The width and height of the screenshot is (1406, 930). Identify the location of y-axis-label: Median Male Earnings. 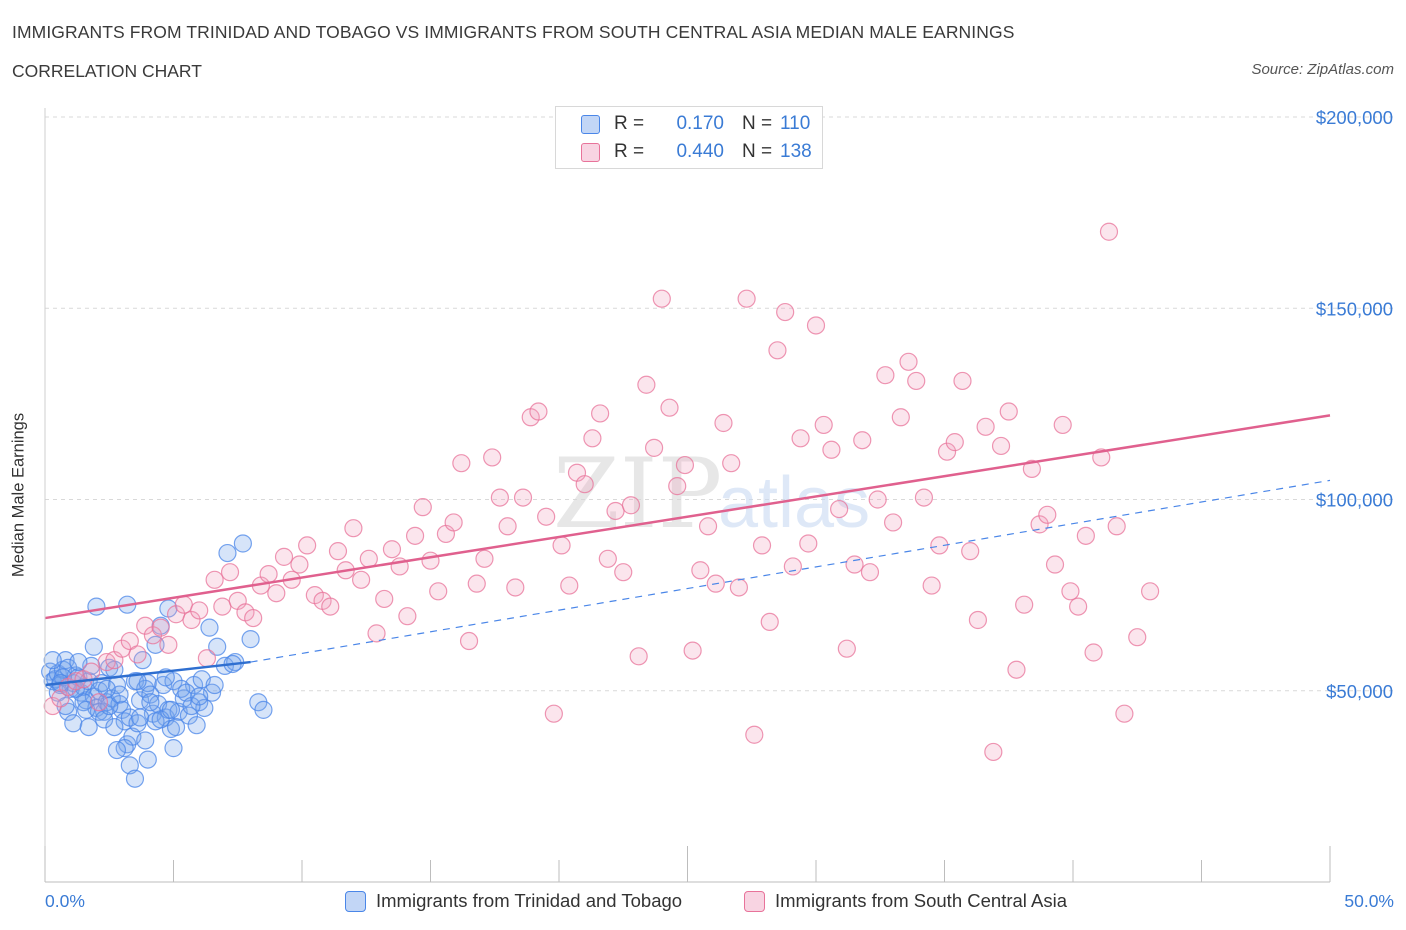
(18, 495).